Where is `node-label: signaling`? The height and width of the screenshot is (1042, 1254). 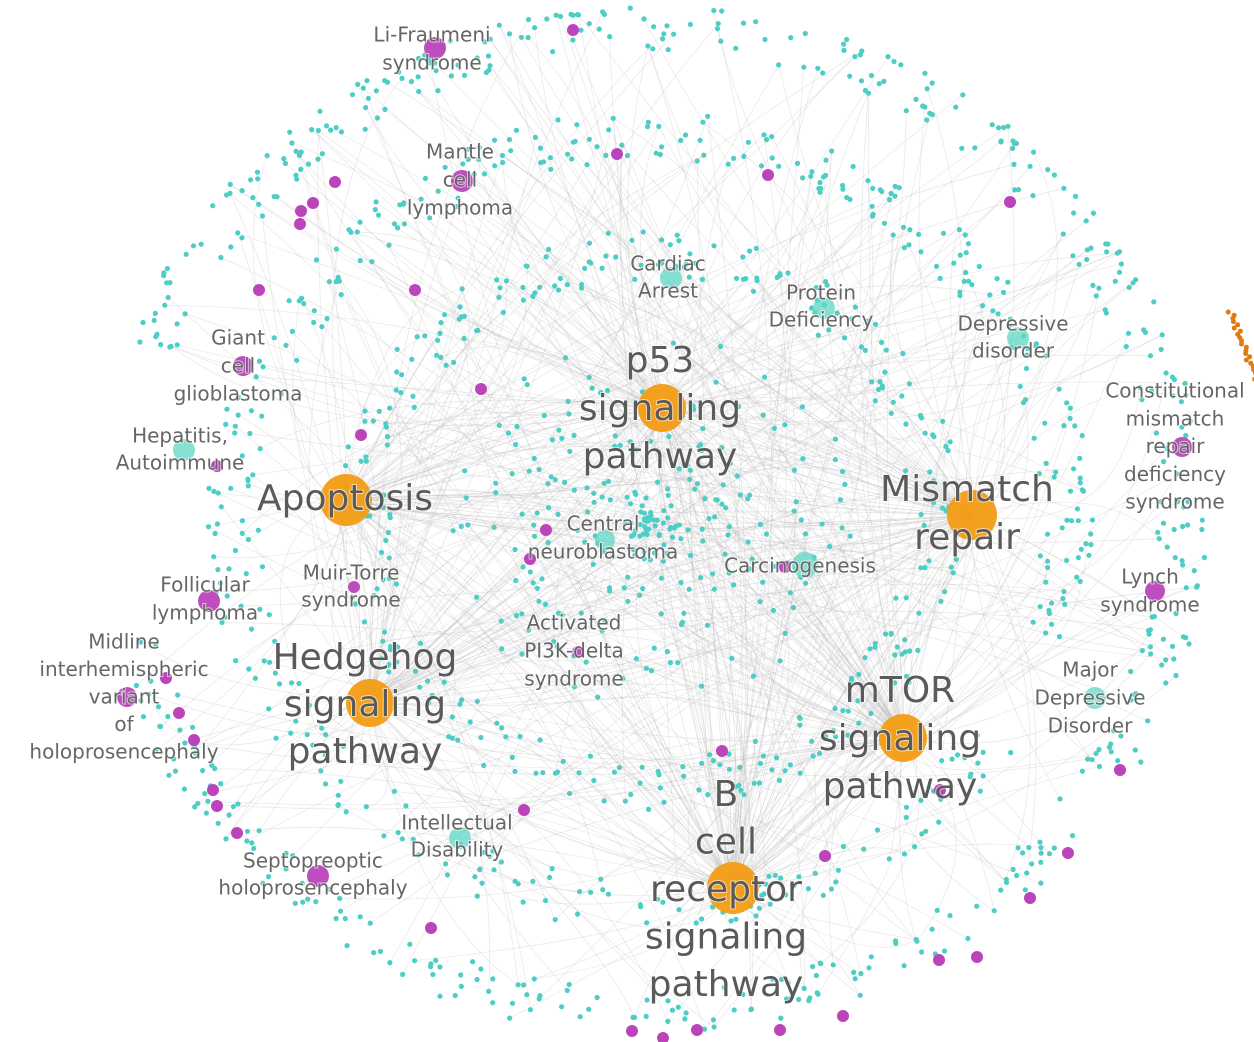
node-label: signaling is located at coordinates (726, 937).